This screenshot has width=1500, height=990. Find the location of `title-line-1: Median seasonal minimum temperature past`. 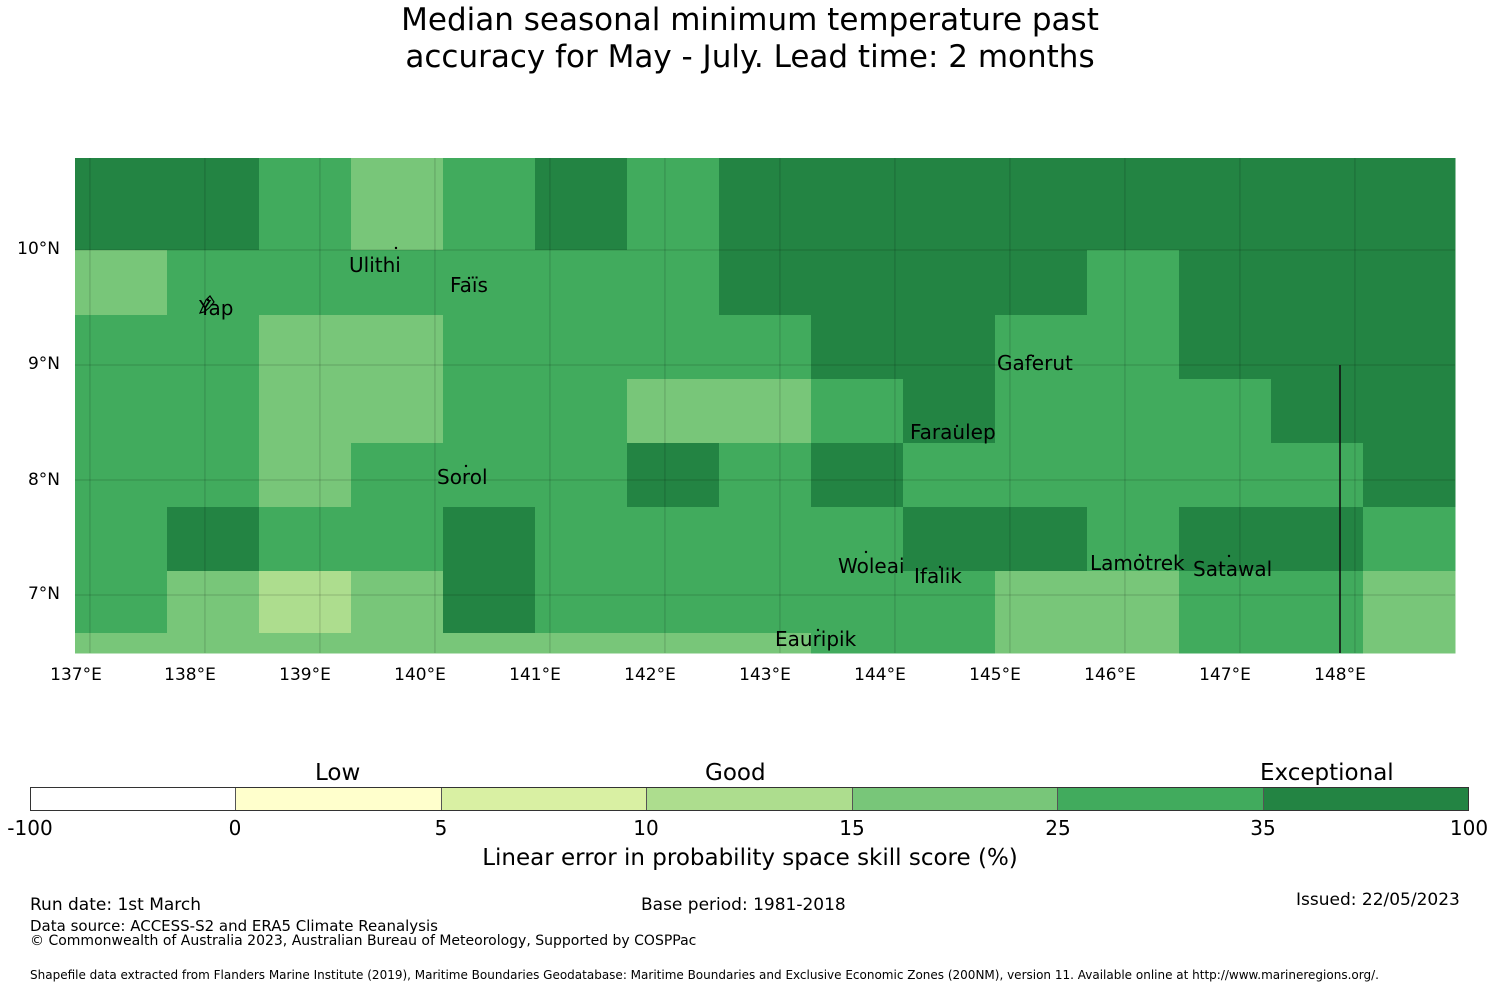

title-line-1: Median seasonal minimum temperature past is located at coordinates (750, 20).